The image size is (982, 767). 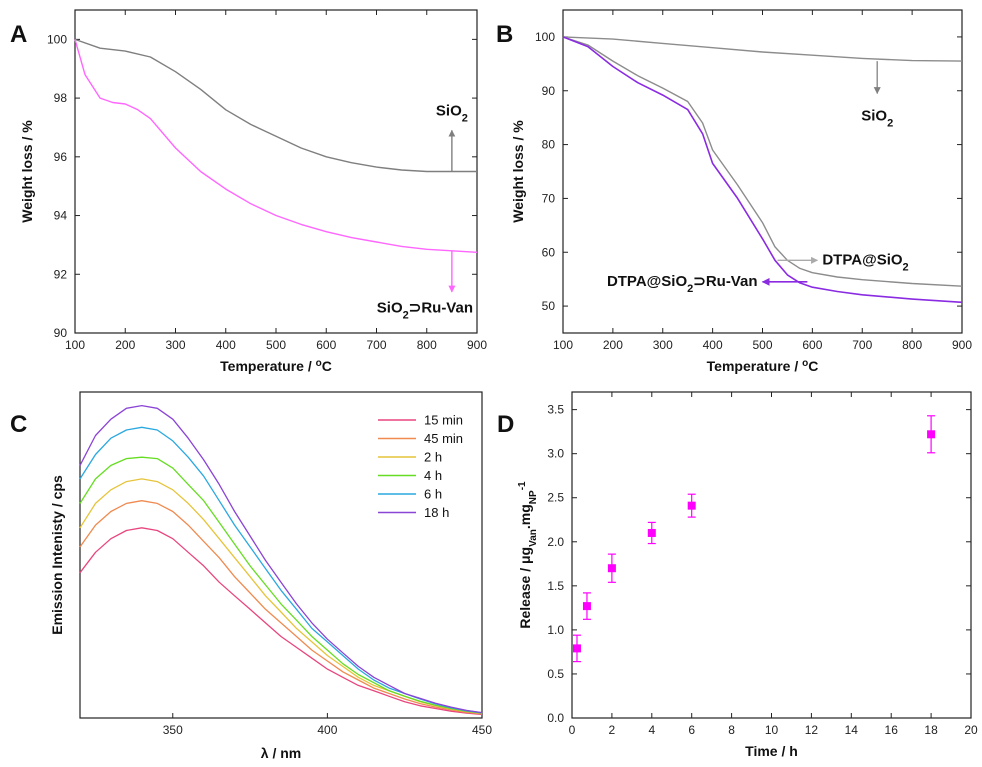 What do you see at coordinates (563, 345) in the screenshot?
I see `x-tick-label: 100` at bounding box center [563, 345].